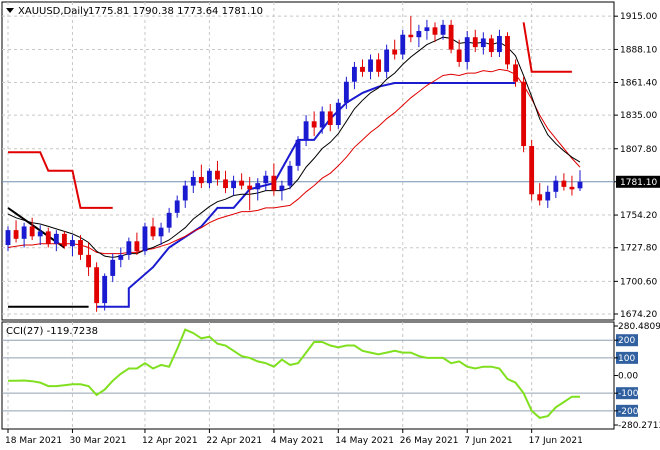 The width and height of the screenshot is (660, 450). Describe the element at coordinates (638, 282) in the screenshot. I see `price-tick-label: 1700.60` at that location.